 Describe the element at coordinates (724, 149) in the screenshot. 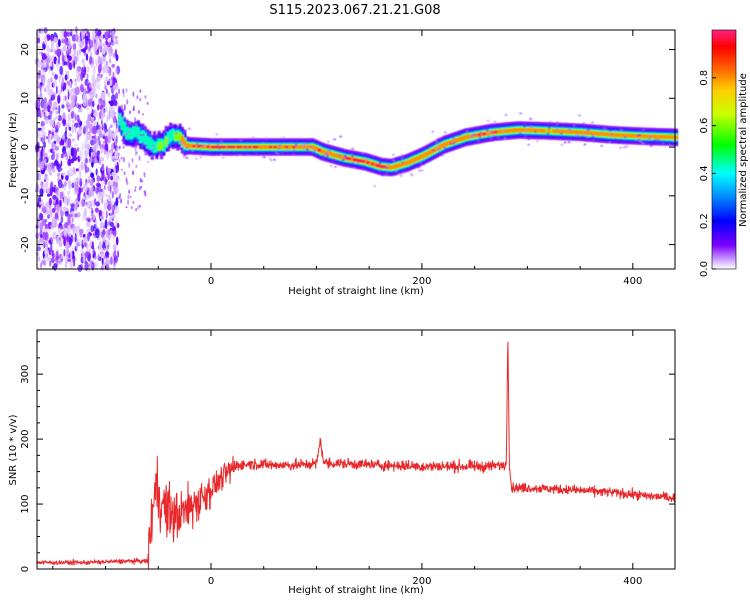

I see `colorbar-gradient` at that location.